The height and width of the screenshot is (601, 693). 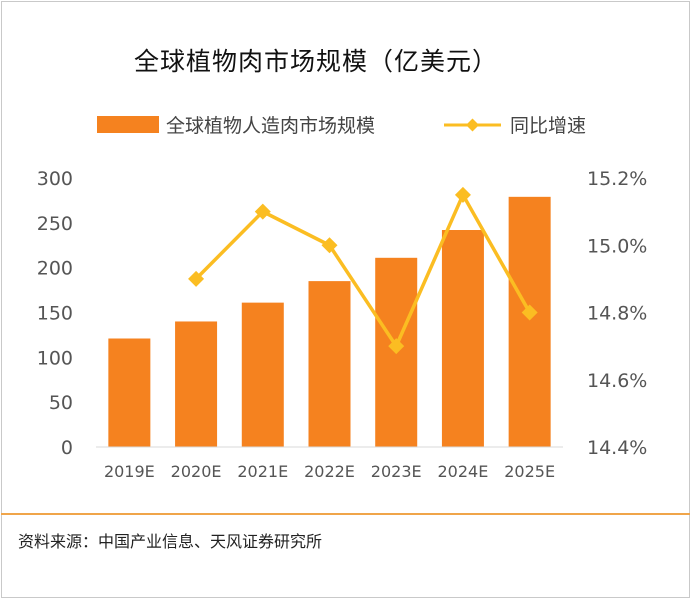 I want to click on right-axis: 14.4% 14.6% 14.8% 15.0% 15.2%, so click(x=617, y=313).